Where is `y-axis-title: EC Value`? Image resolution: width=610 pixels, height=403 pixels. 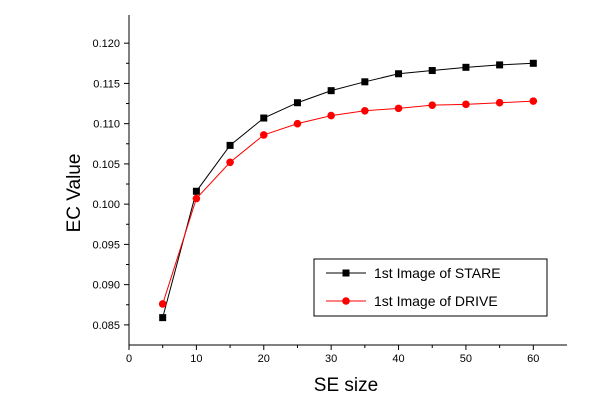
y-axis-title: EC Value is located at coordinates (74, 193).